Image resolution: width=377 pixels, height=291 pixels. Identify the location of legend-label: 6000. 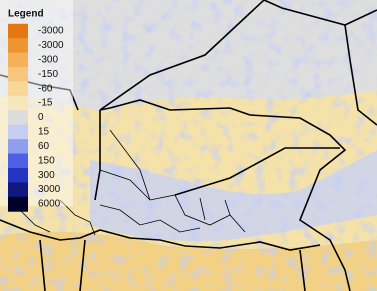
(49, 204).